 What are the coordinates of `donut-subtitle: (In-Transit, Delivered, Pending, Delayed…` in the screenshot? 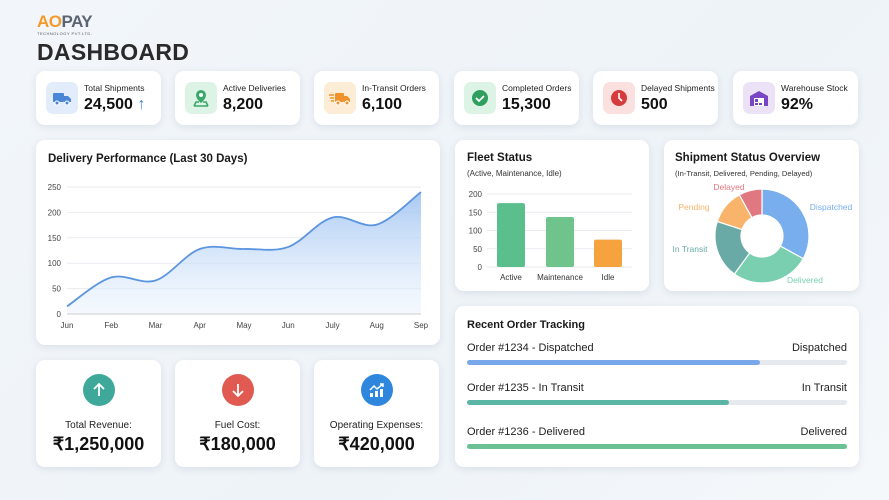 It's located at (744, 173).